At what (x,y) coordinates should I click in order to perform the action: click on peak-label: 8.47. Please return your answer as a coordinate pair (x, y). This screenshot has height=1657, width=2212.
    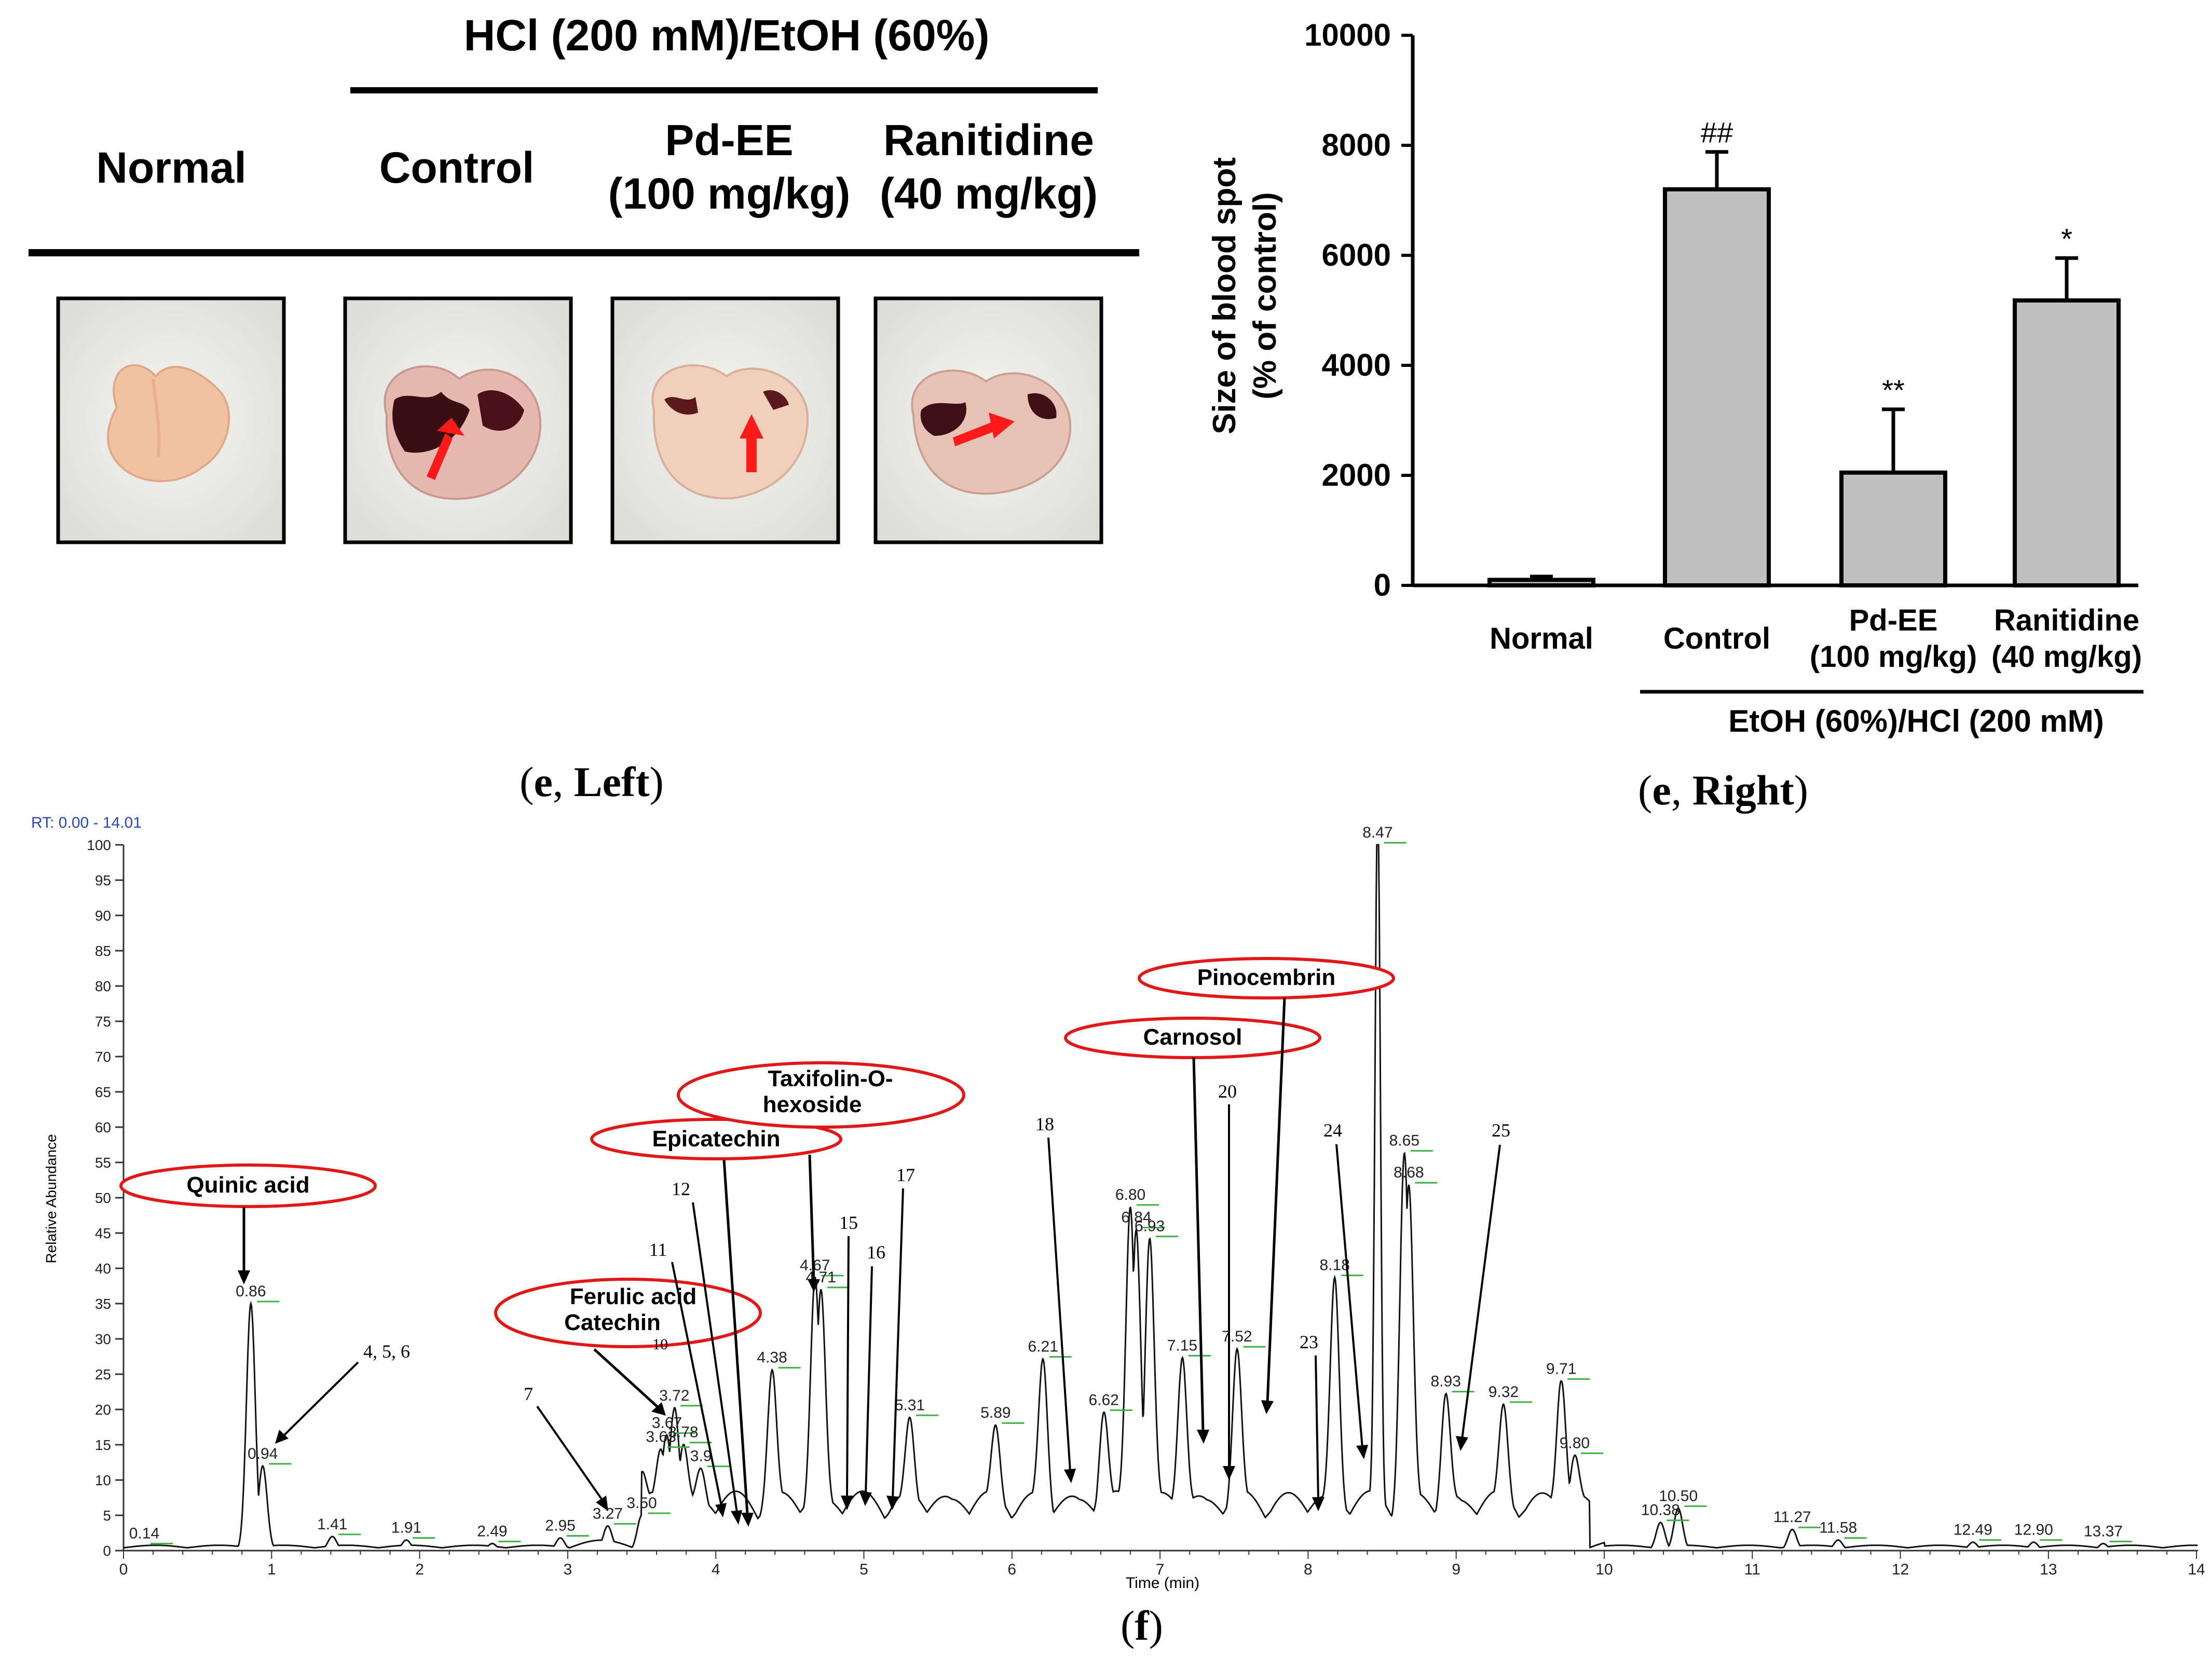
    Looking at the image, I should click on (1377, 833).